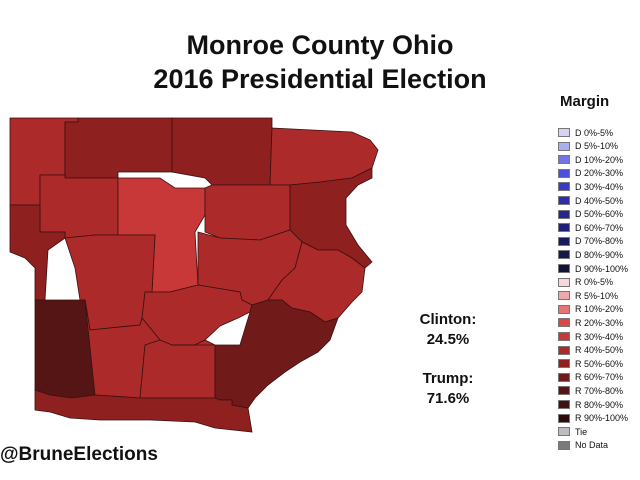 The height and width of the screenshot is (480, 640). Describe the element at coordinates (448, 398) in the screenshot. I see `trump-percent: 71.6%` at that location.